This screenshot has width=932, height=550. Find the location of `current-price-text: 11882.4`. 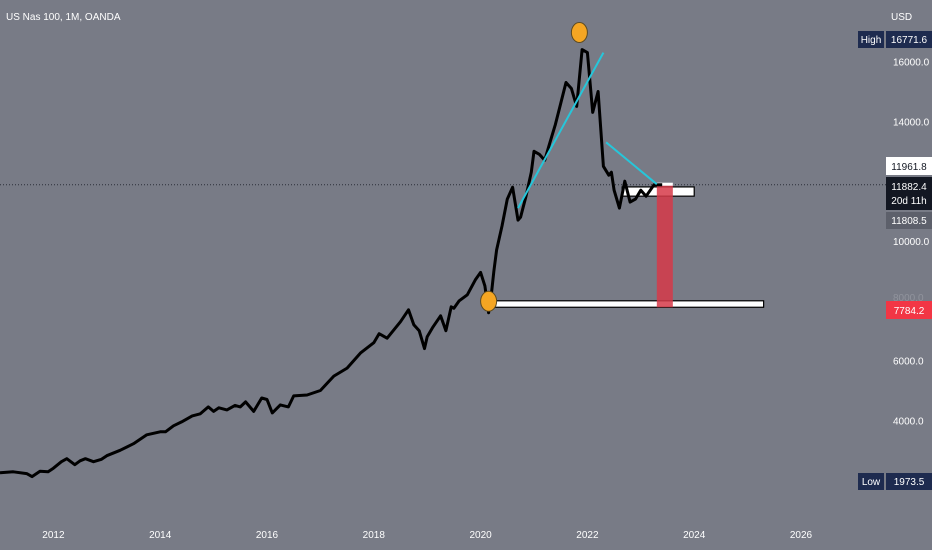

current-price-text: 11882.4 is located at coordinates (909, 187).